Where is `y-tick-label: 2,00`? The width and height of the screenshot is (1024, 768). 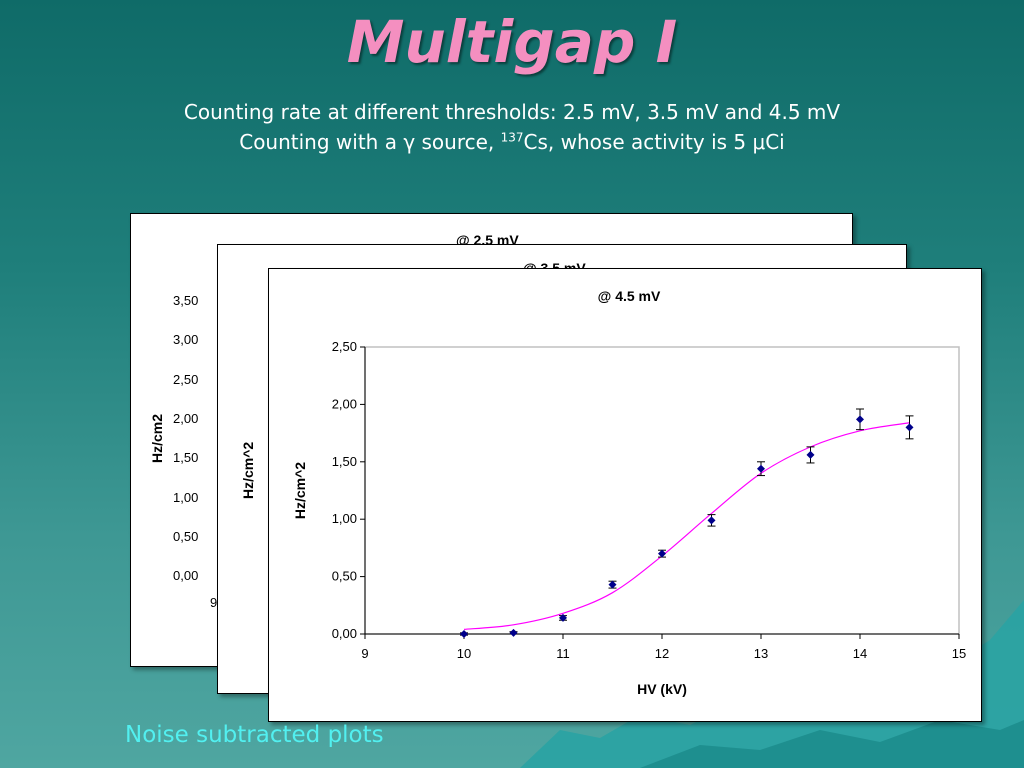 y-tick-label: 2,00 is located at coordinates (344, 403).